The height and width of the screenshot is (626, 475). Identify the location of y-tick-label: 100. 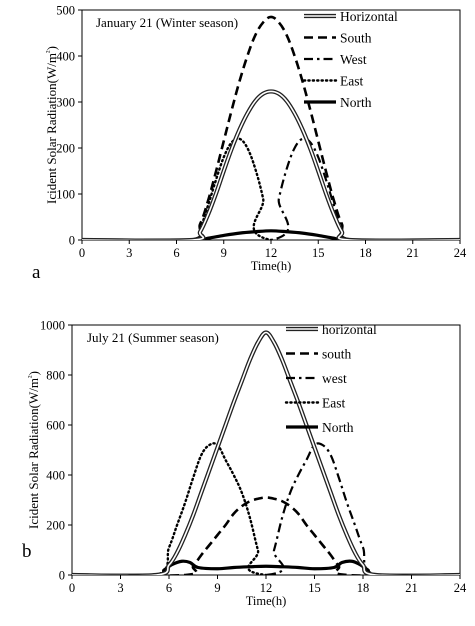
(65, 195).